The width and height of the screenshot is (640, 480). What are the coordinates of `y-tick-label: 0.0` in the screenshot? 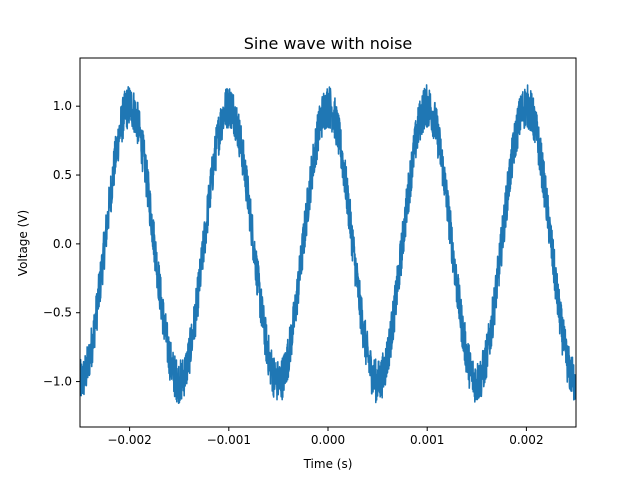 It's located at (62, 244).